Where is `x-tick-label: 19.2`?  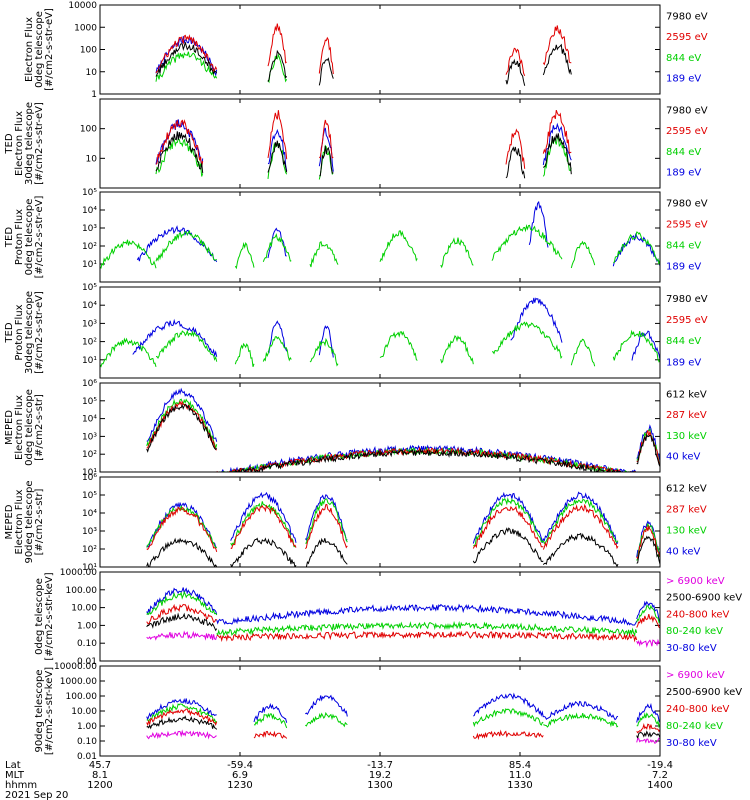
x-tick-label: 19.2 is located at coordinates (380, 775).